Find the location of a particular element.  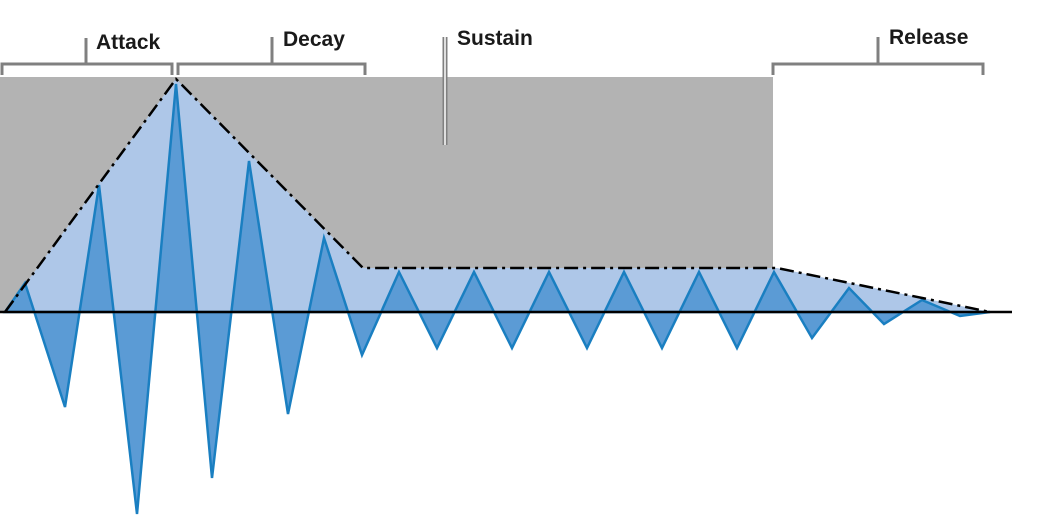

release-label: Release is located at coordinates (928, 37).